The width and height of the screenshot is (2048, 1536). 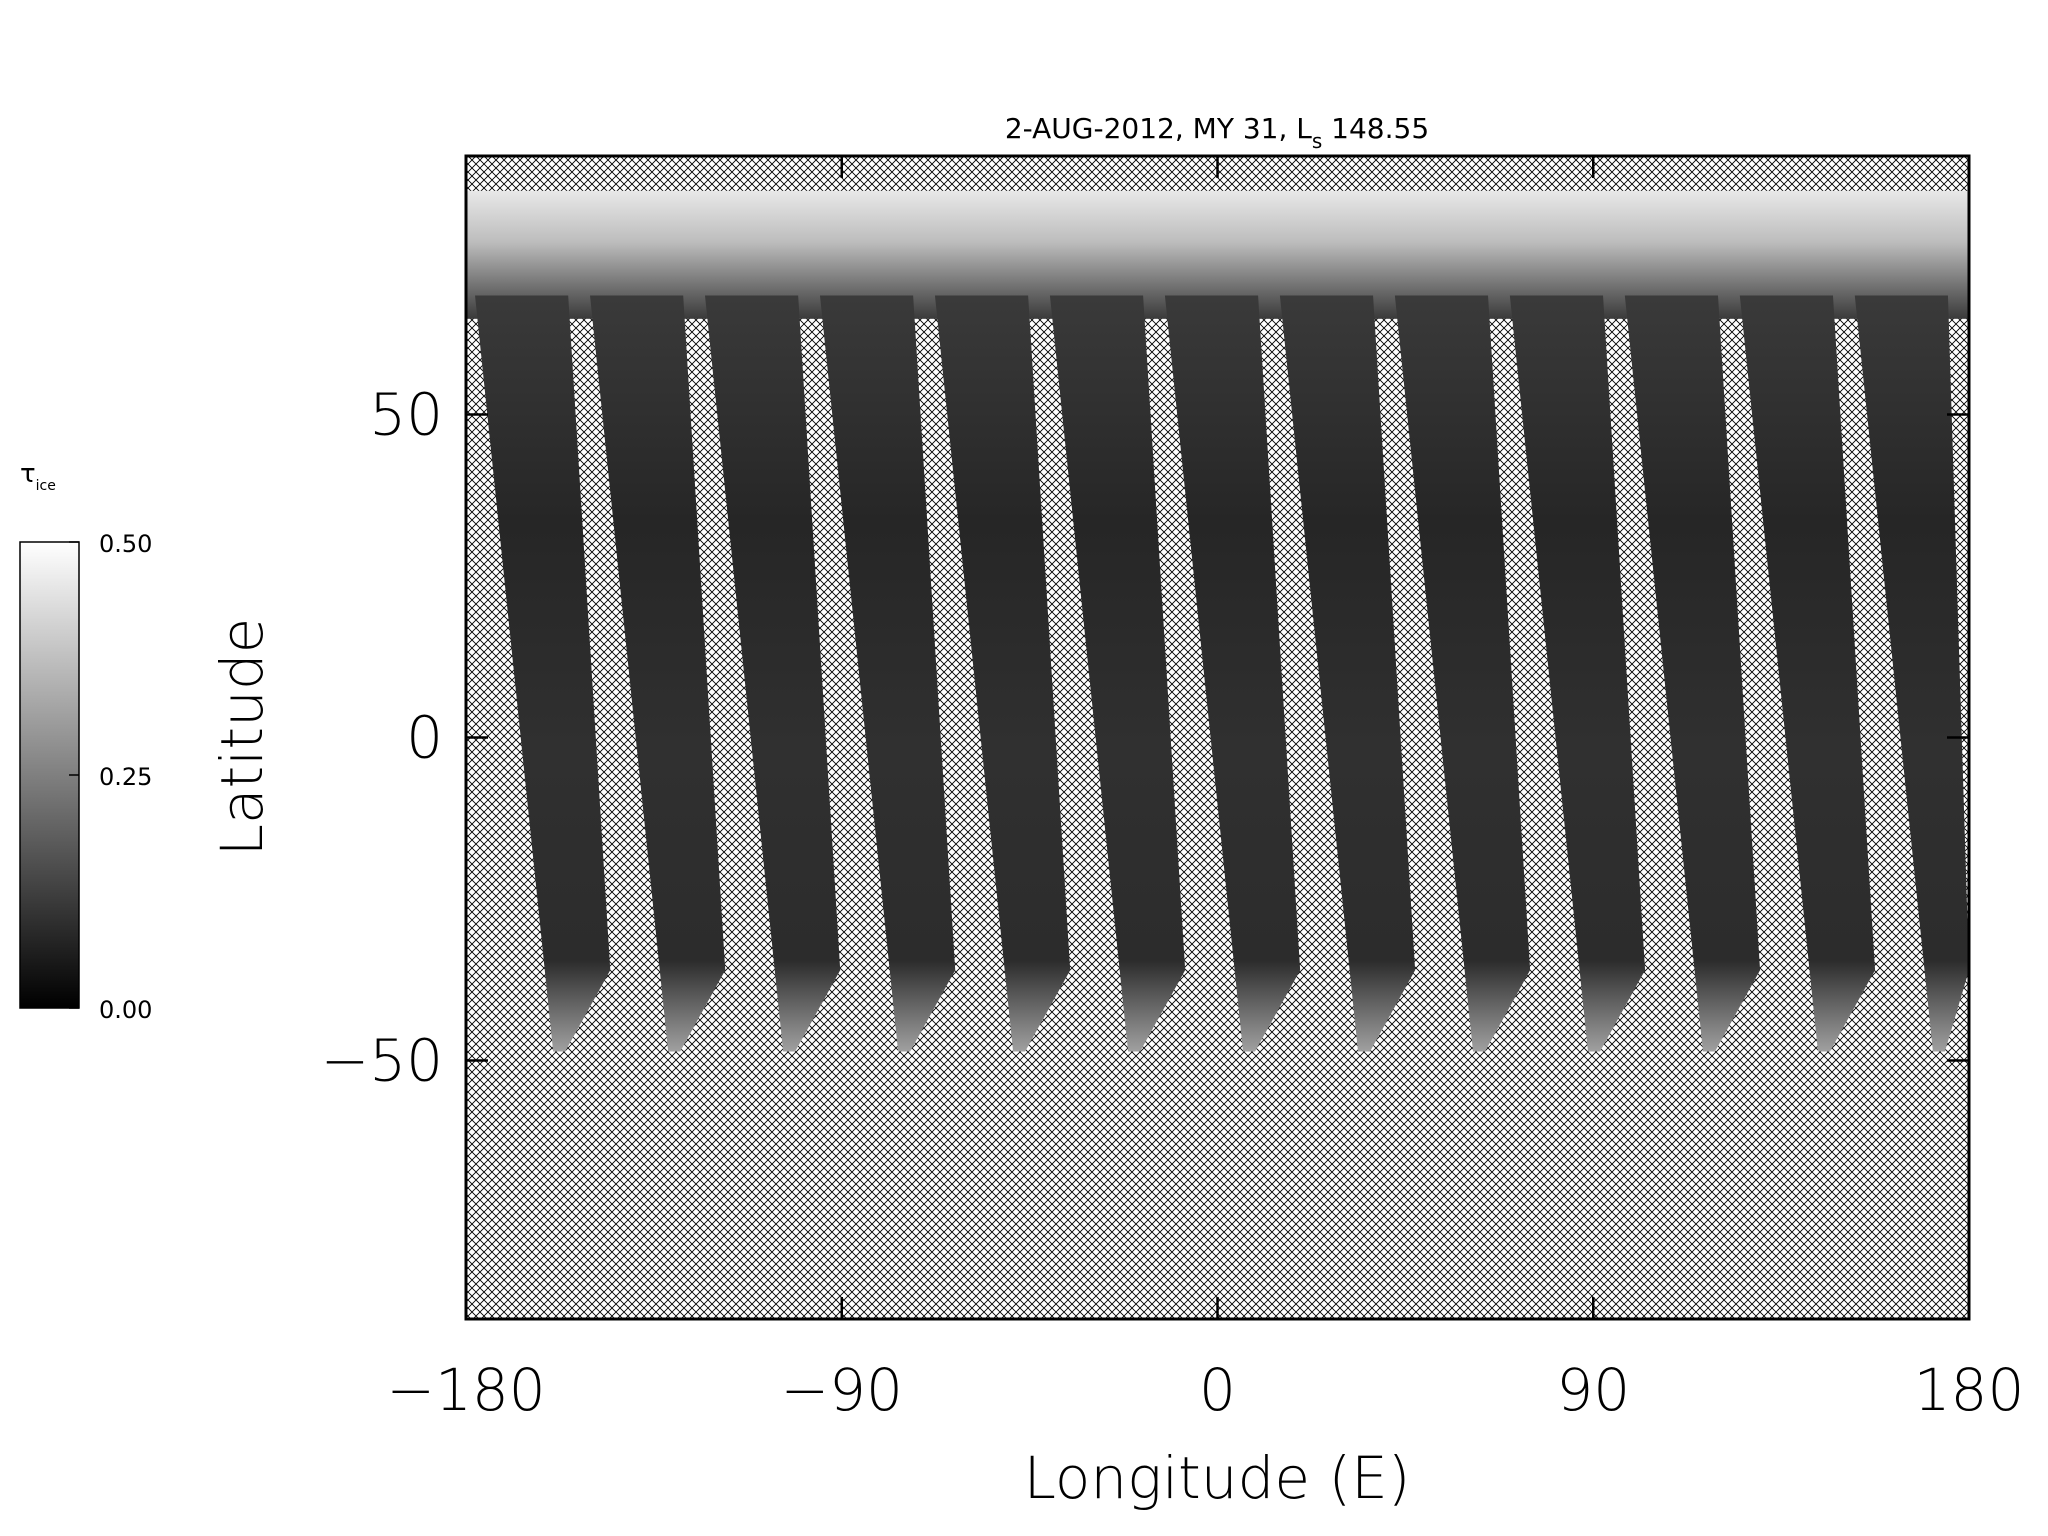 I want to click on y-tick-label: 0, so click(x=424, y=738).